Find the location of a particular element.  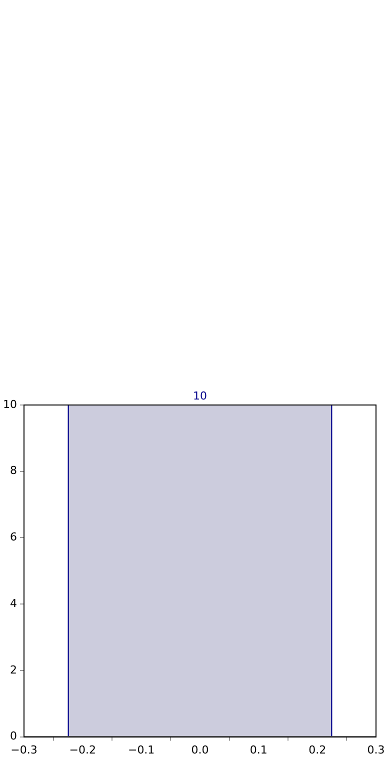

y-tick-label: 4 is located at coordinates (13, 603).